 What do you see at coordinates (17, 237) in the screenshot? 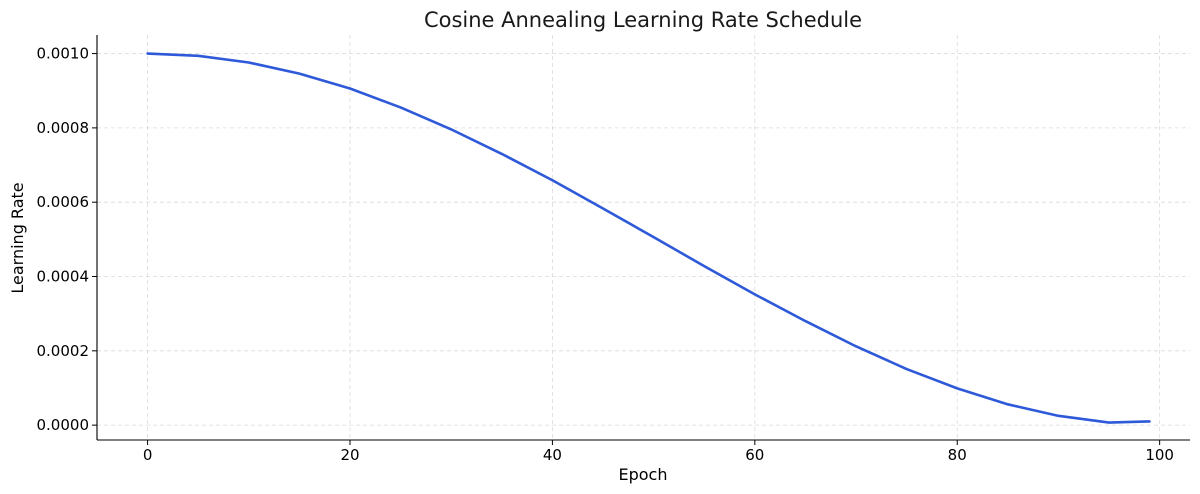
I see `y-axis-title: Learning Rate` at bounding box center [17, 237].